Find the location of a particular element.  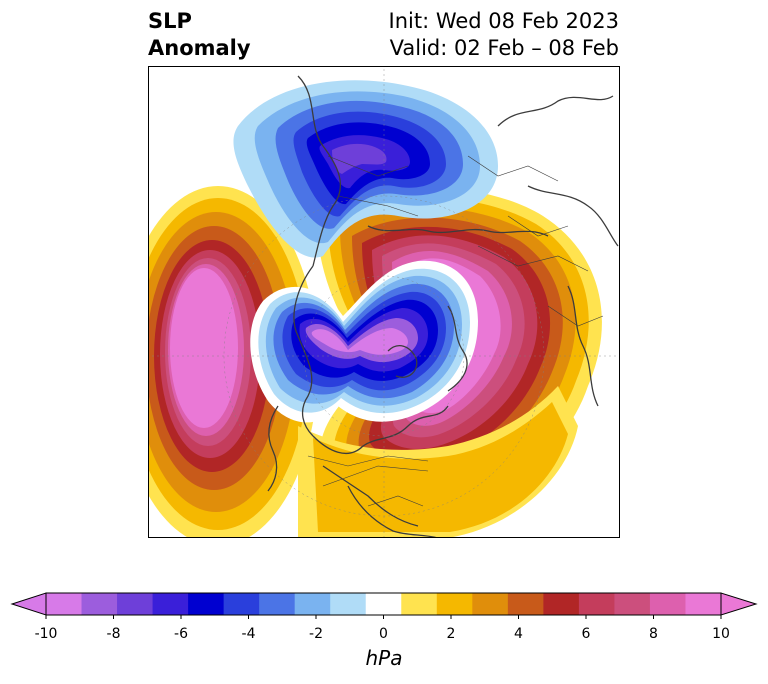

colorbar-bar is located at coordinates (384, 605).